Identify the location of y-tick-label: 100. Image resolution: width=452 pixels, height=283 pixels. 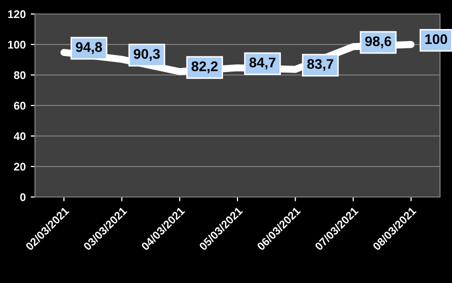
(17, 44).